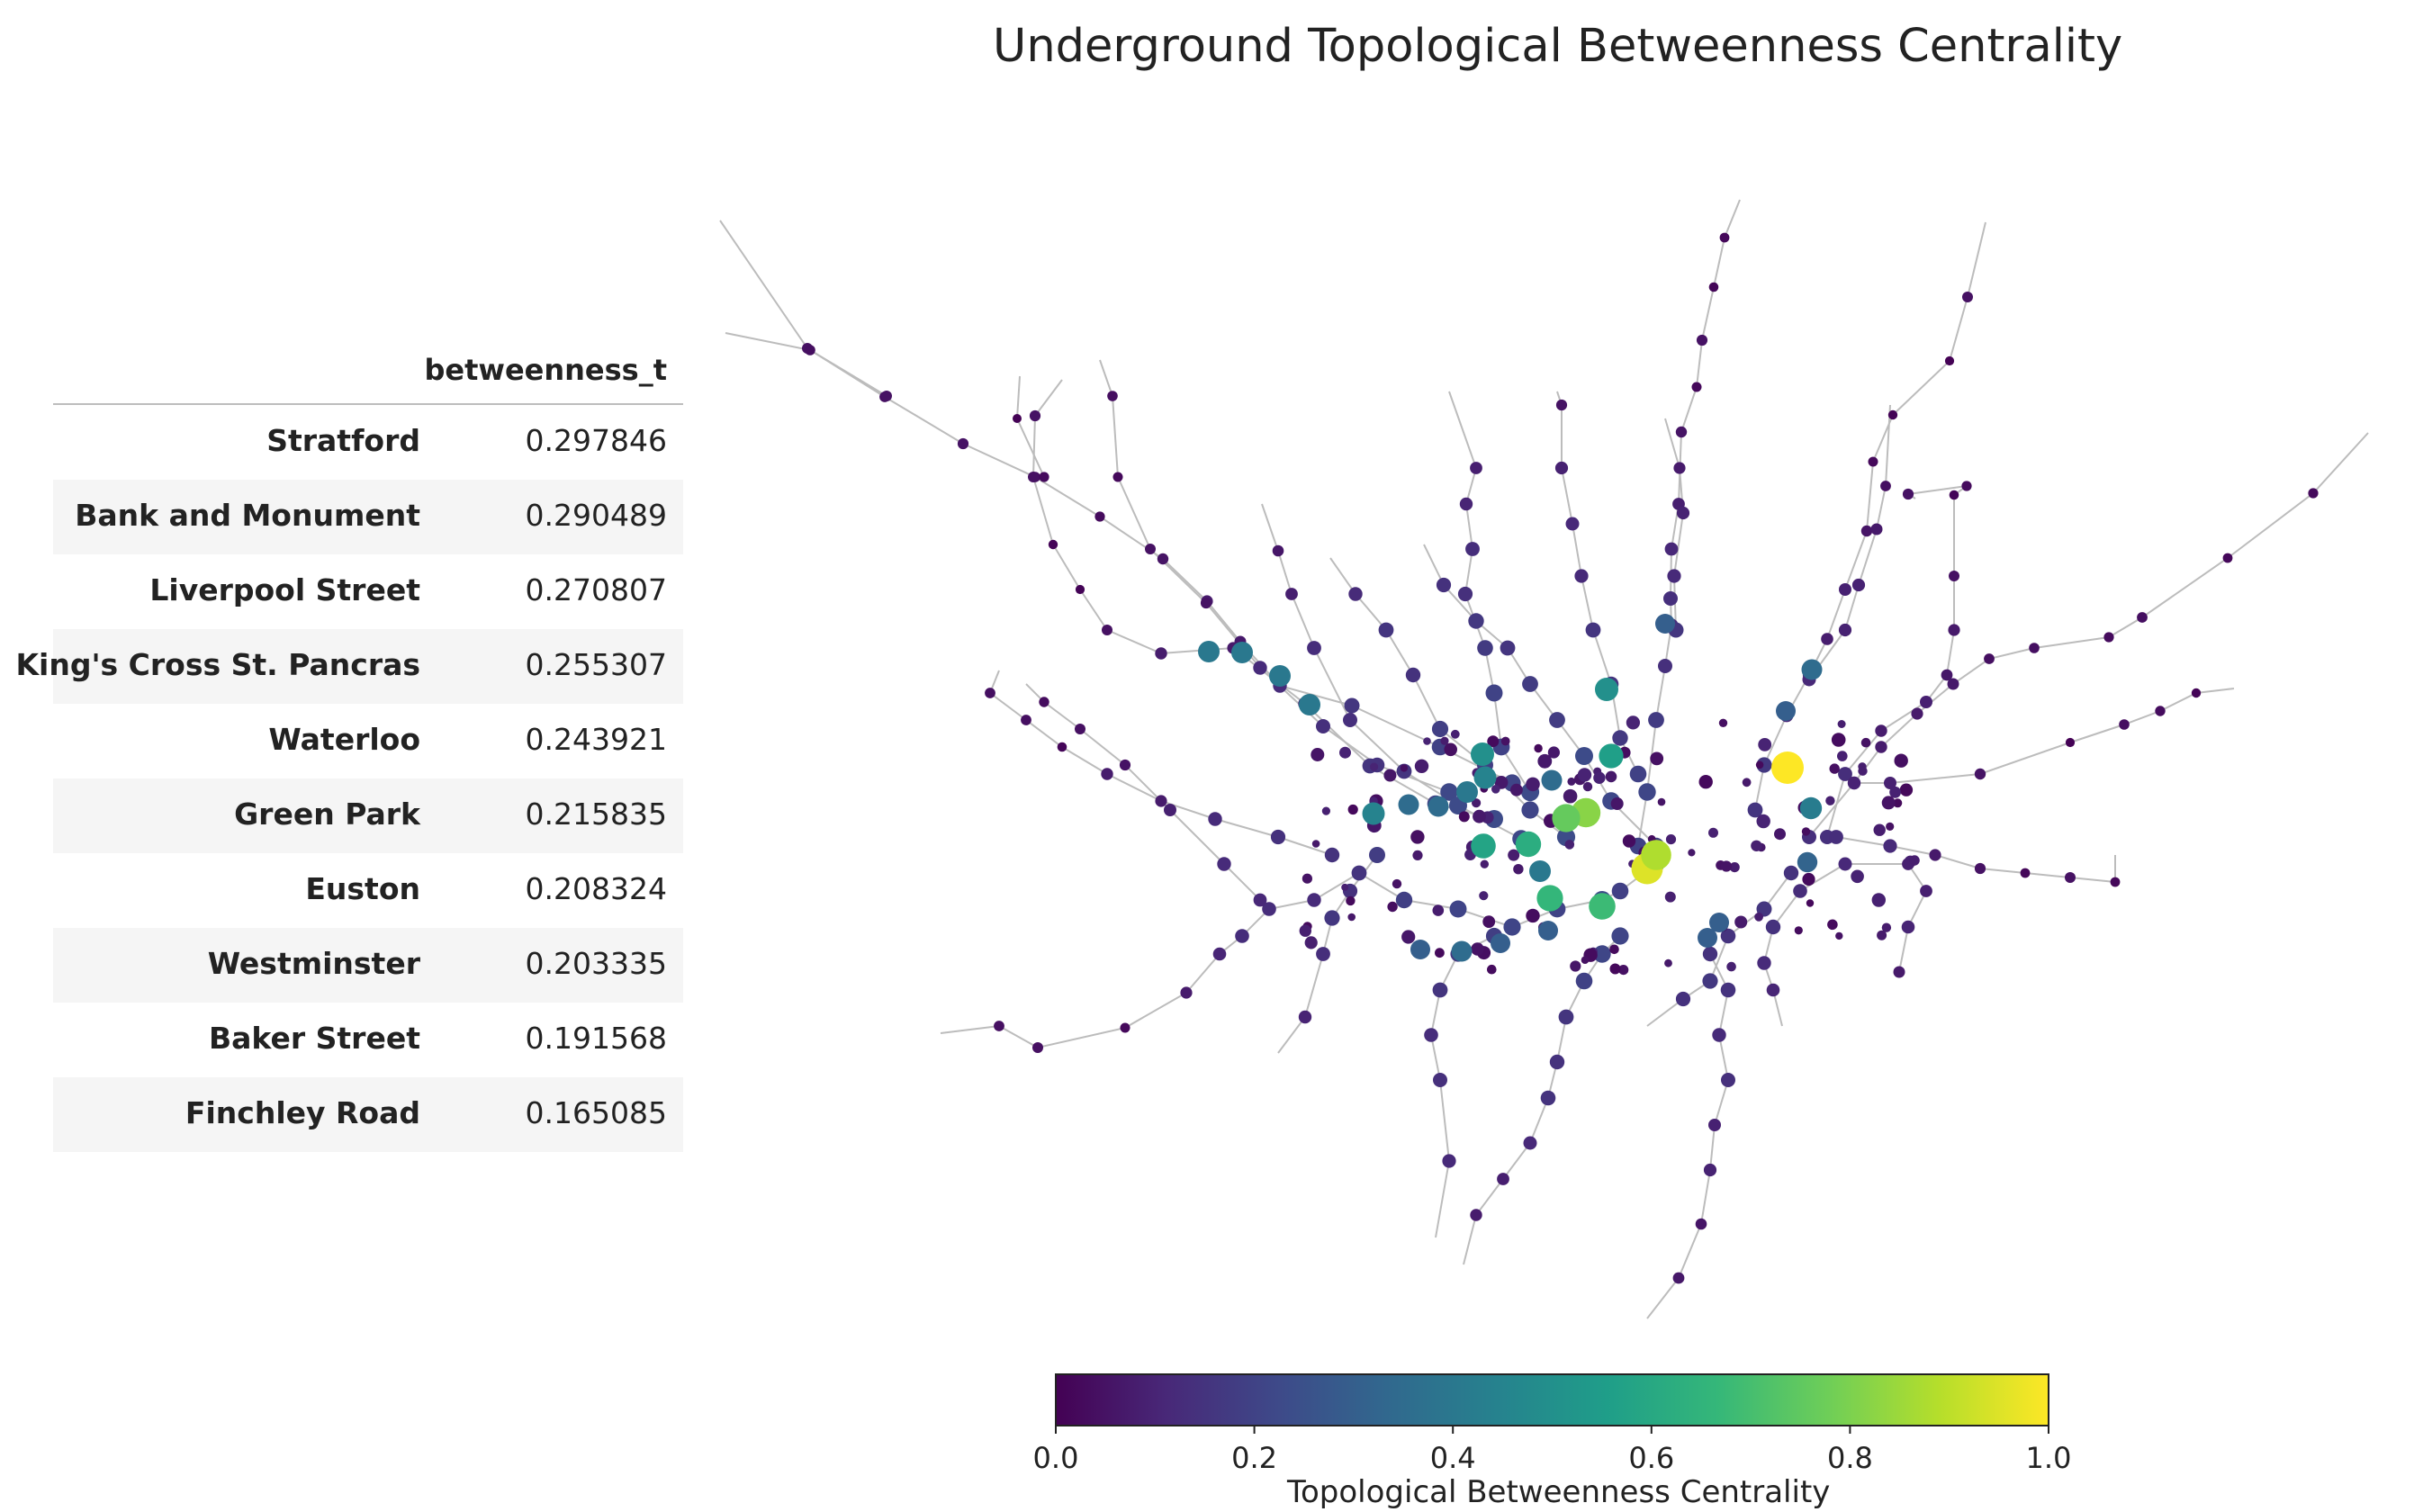  I want to click on colorbar-tick-label: 1.0, so click(2049, 1458).